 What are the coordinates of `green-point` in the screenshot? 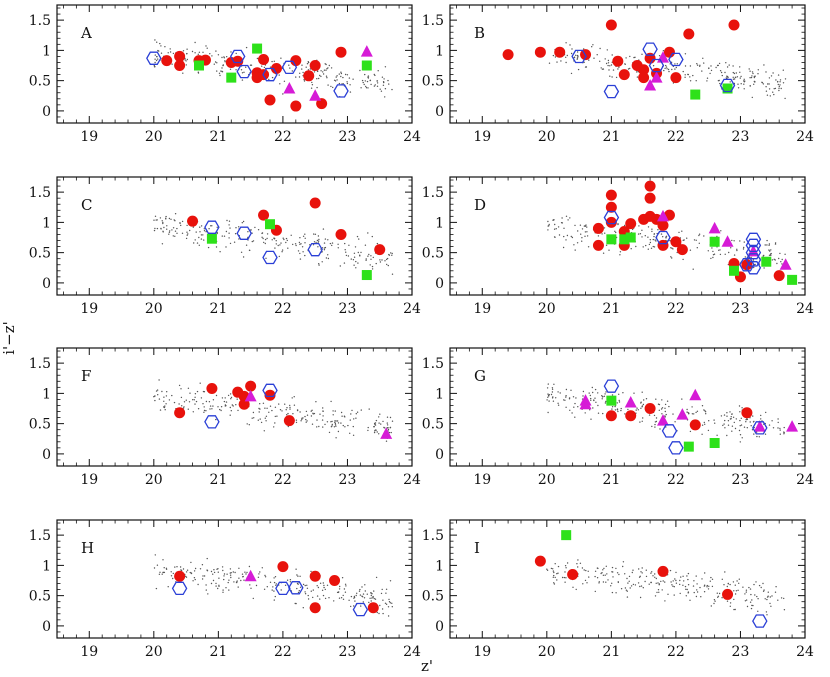 It's located at (624, 239).